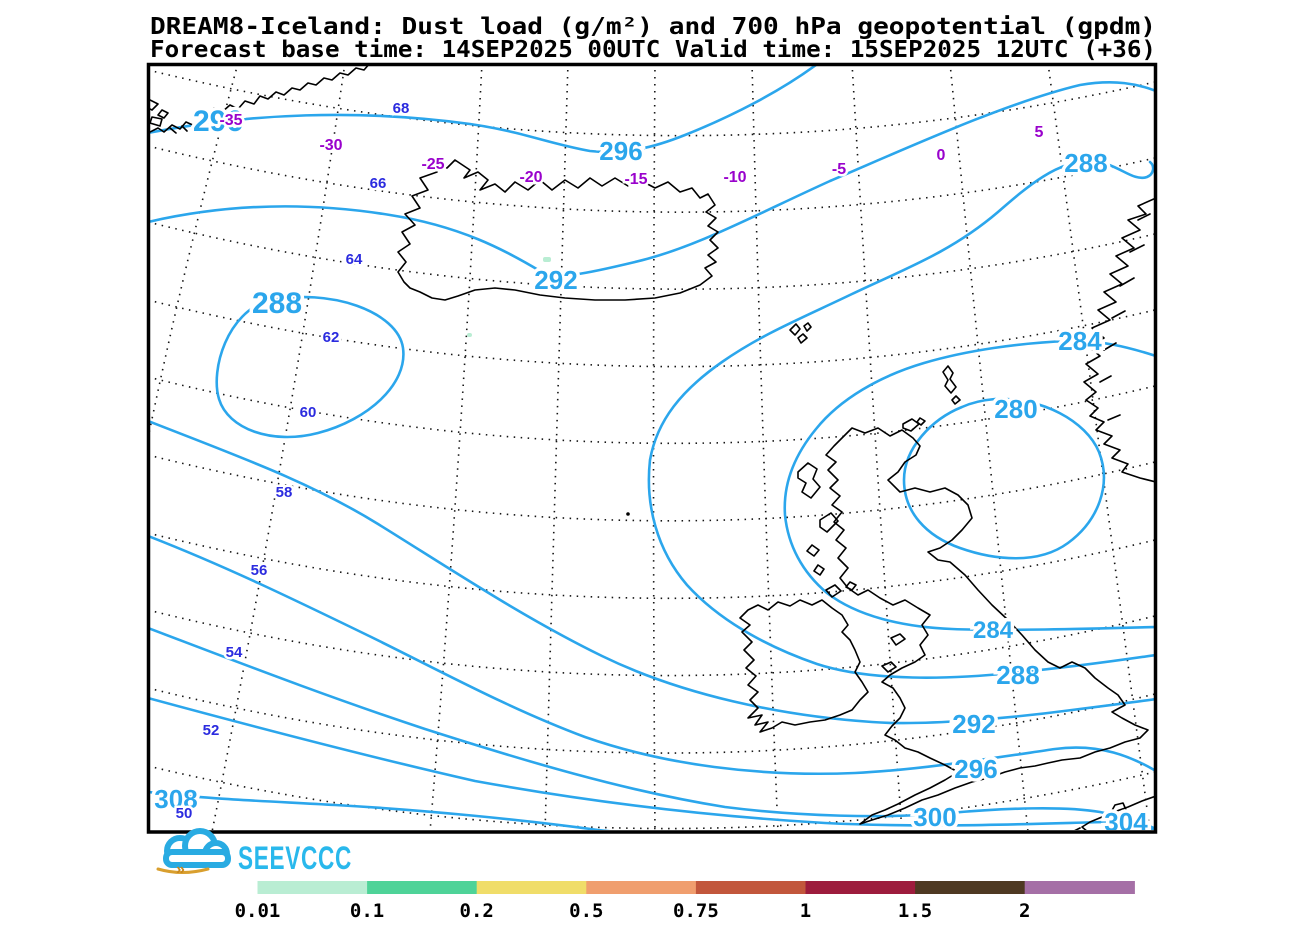 Image resolution: width=1291 pixels, height=930 pixels. Describe the element at coordinates (889, 667) in the screenshot. I see `anglesey-coastline` at that location.